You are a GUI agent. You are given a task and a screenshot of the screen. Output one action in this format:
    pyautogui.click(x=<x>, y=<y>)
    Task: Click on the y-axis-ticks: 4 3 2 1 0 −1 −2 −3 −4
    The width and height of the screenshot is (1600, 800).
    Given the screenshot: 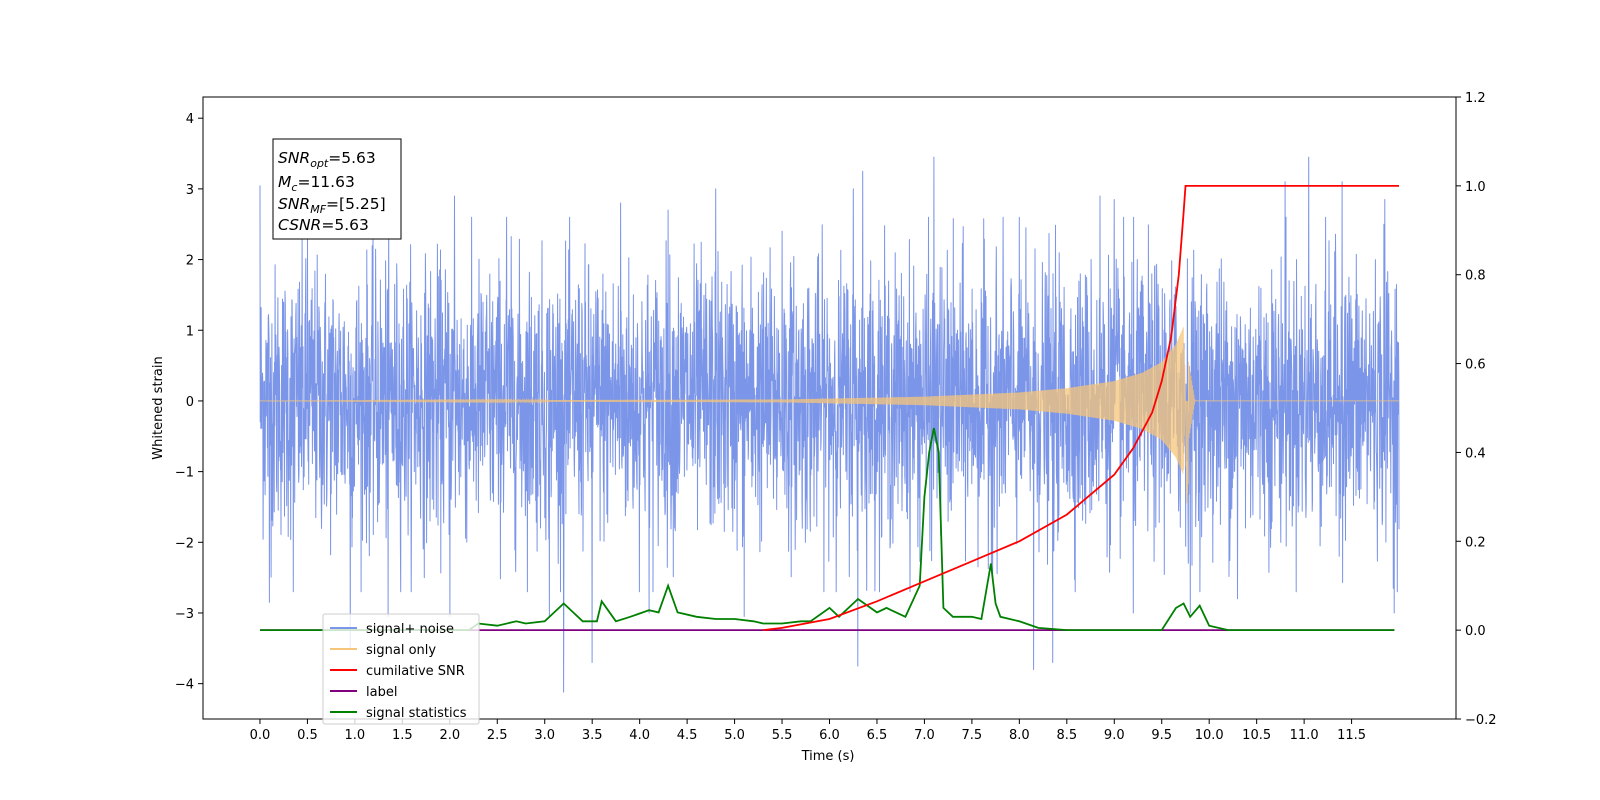 What is the action you would take?
    pyautogui.click(x=189, y=402)
    